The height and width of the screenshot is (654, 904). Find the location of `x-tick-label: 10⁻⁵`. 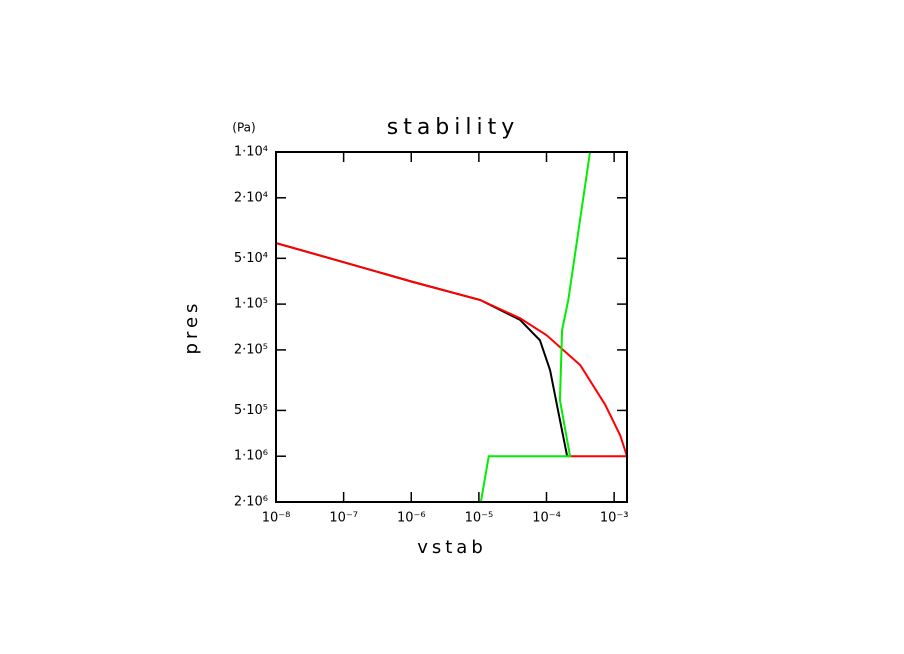

x-tick-label: 10⁻⁵ is located at coordinates (479, 518).